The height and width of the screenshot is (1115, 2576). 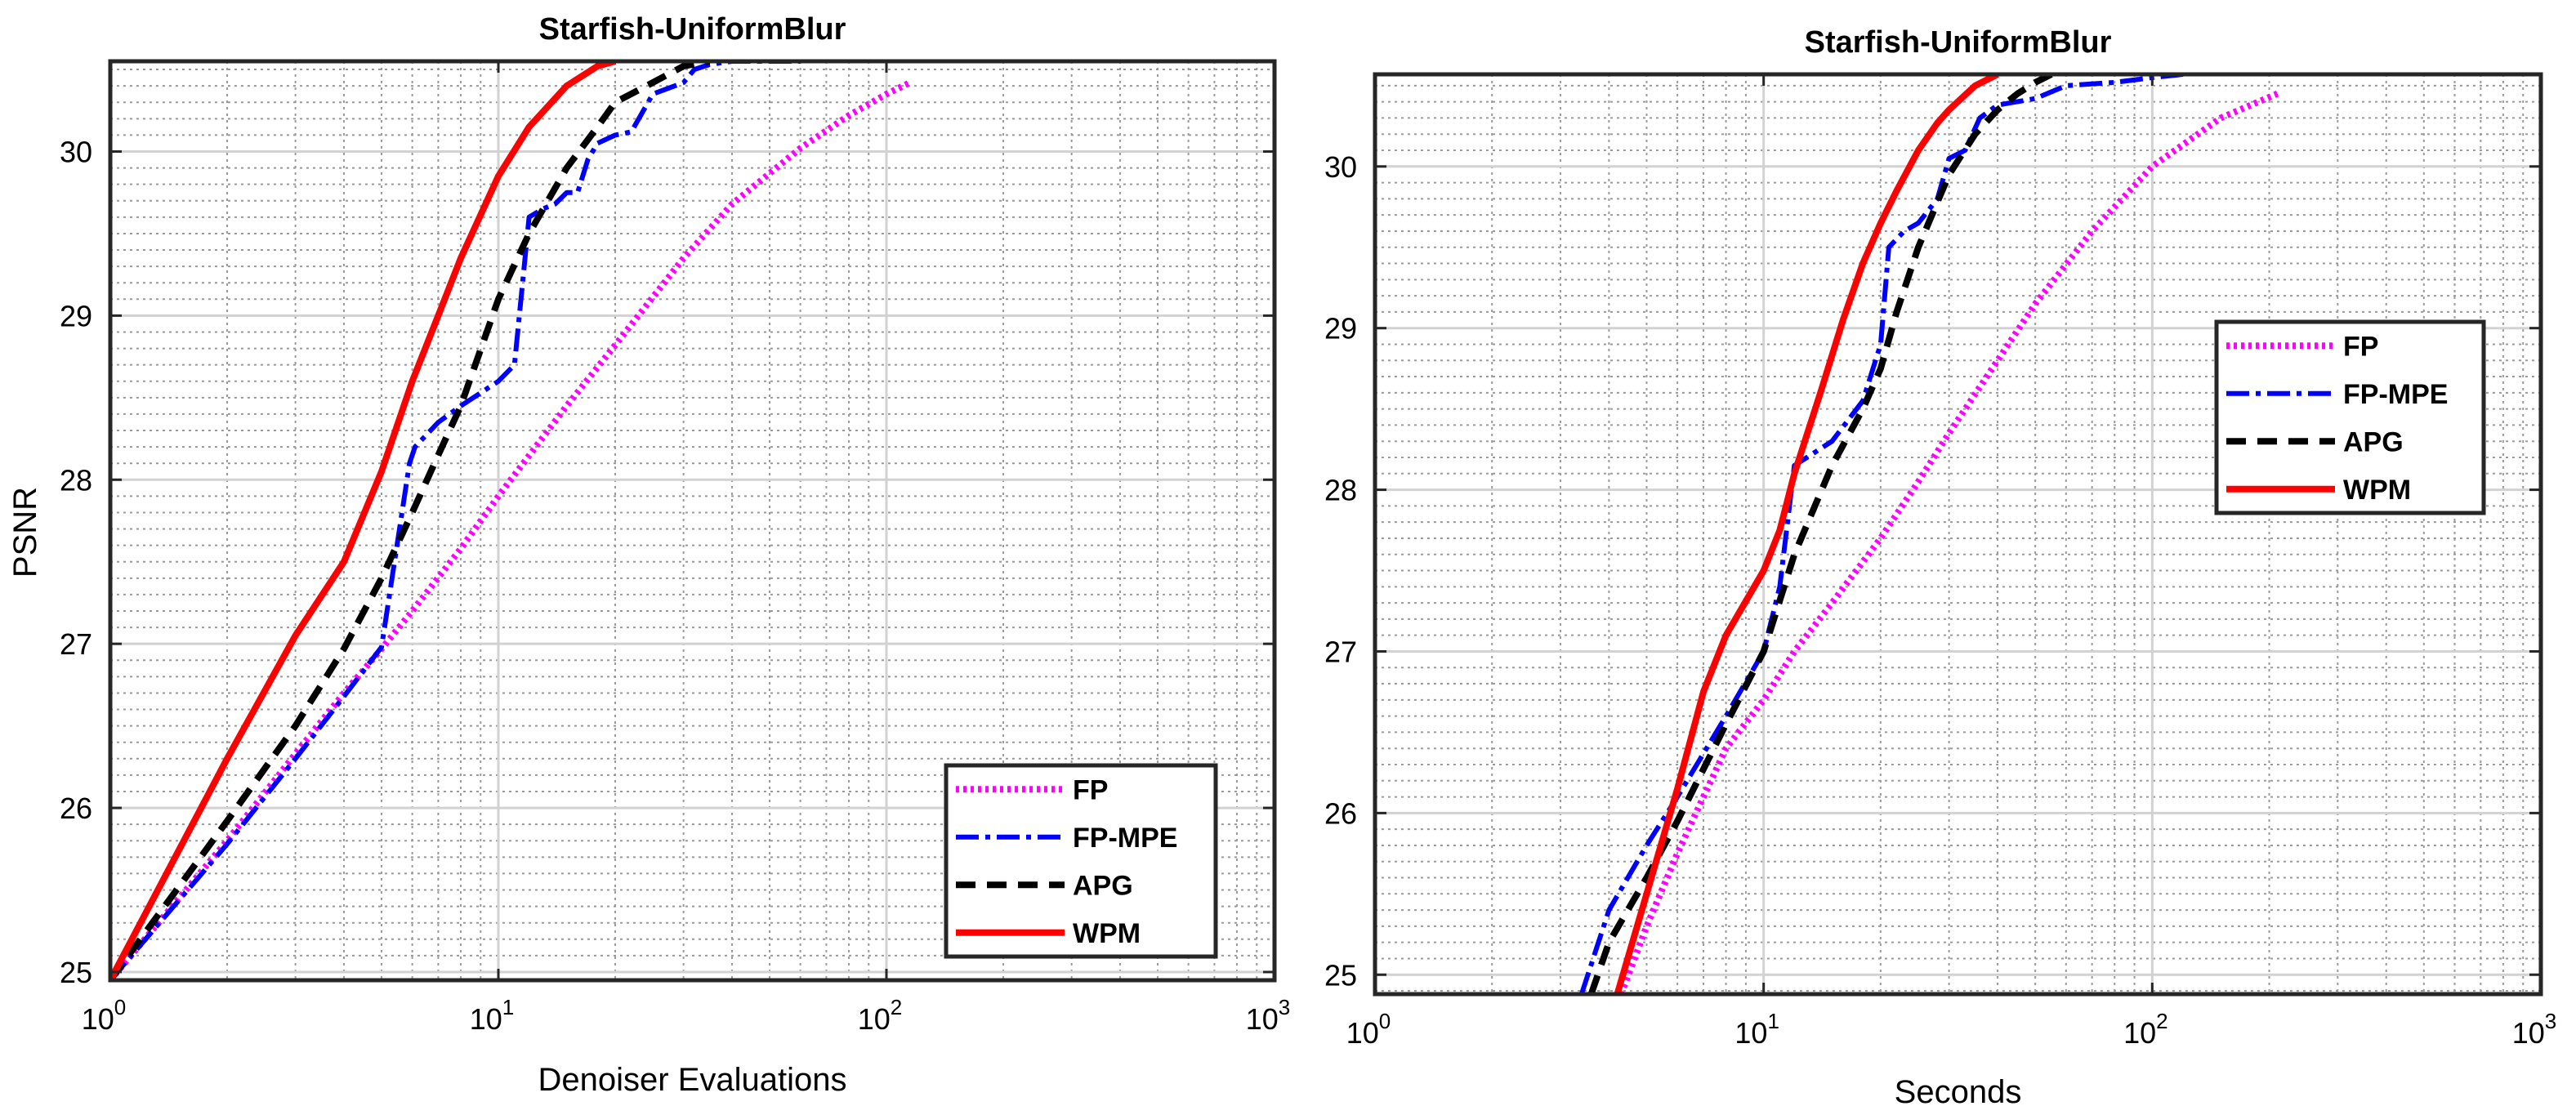 What do you see at coordinates (25, 532) in the screenshot?
I see `y-axis-label: PSNR` at bounding box center [25, 532].